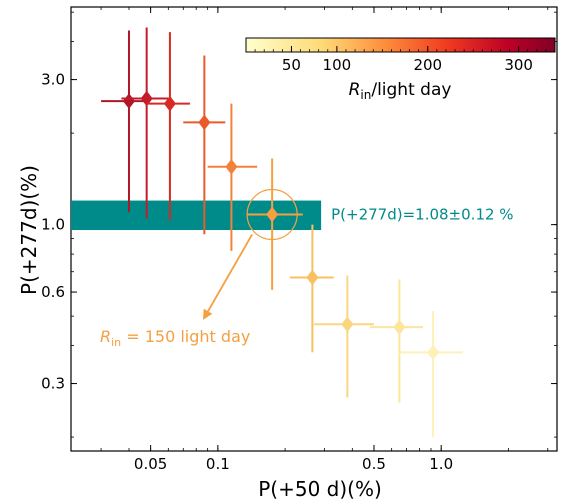  What do you see at coordinates (337, 65) in the screenshot?
I see `colorbar-tick-label: 100` at bounding box center [337, 65].